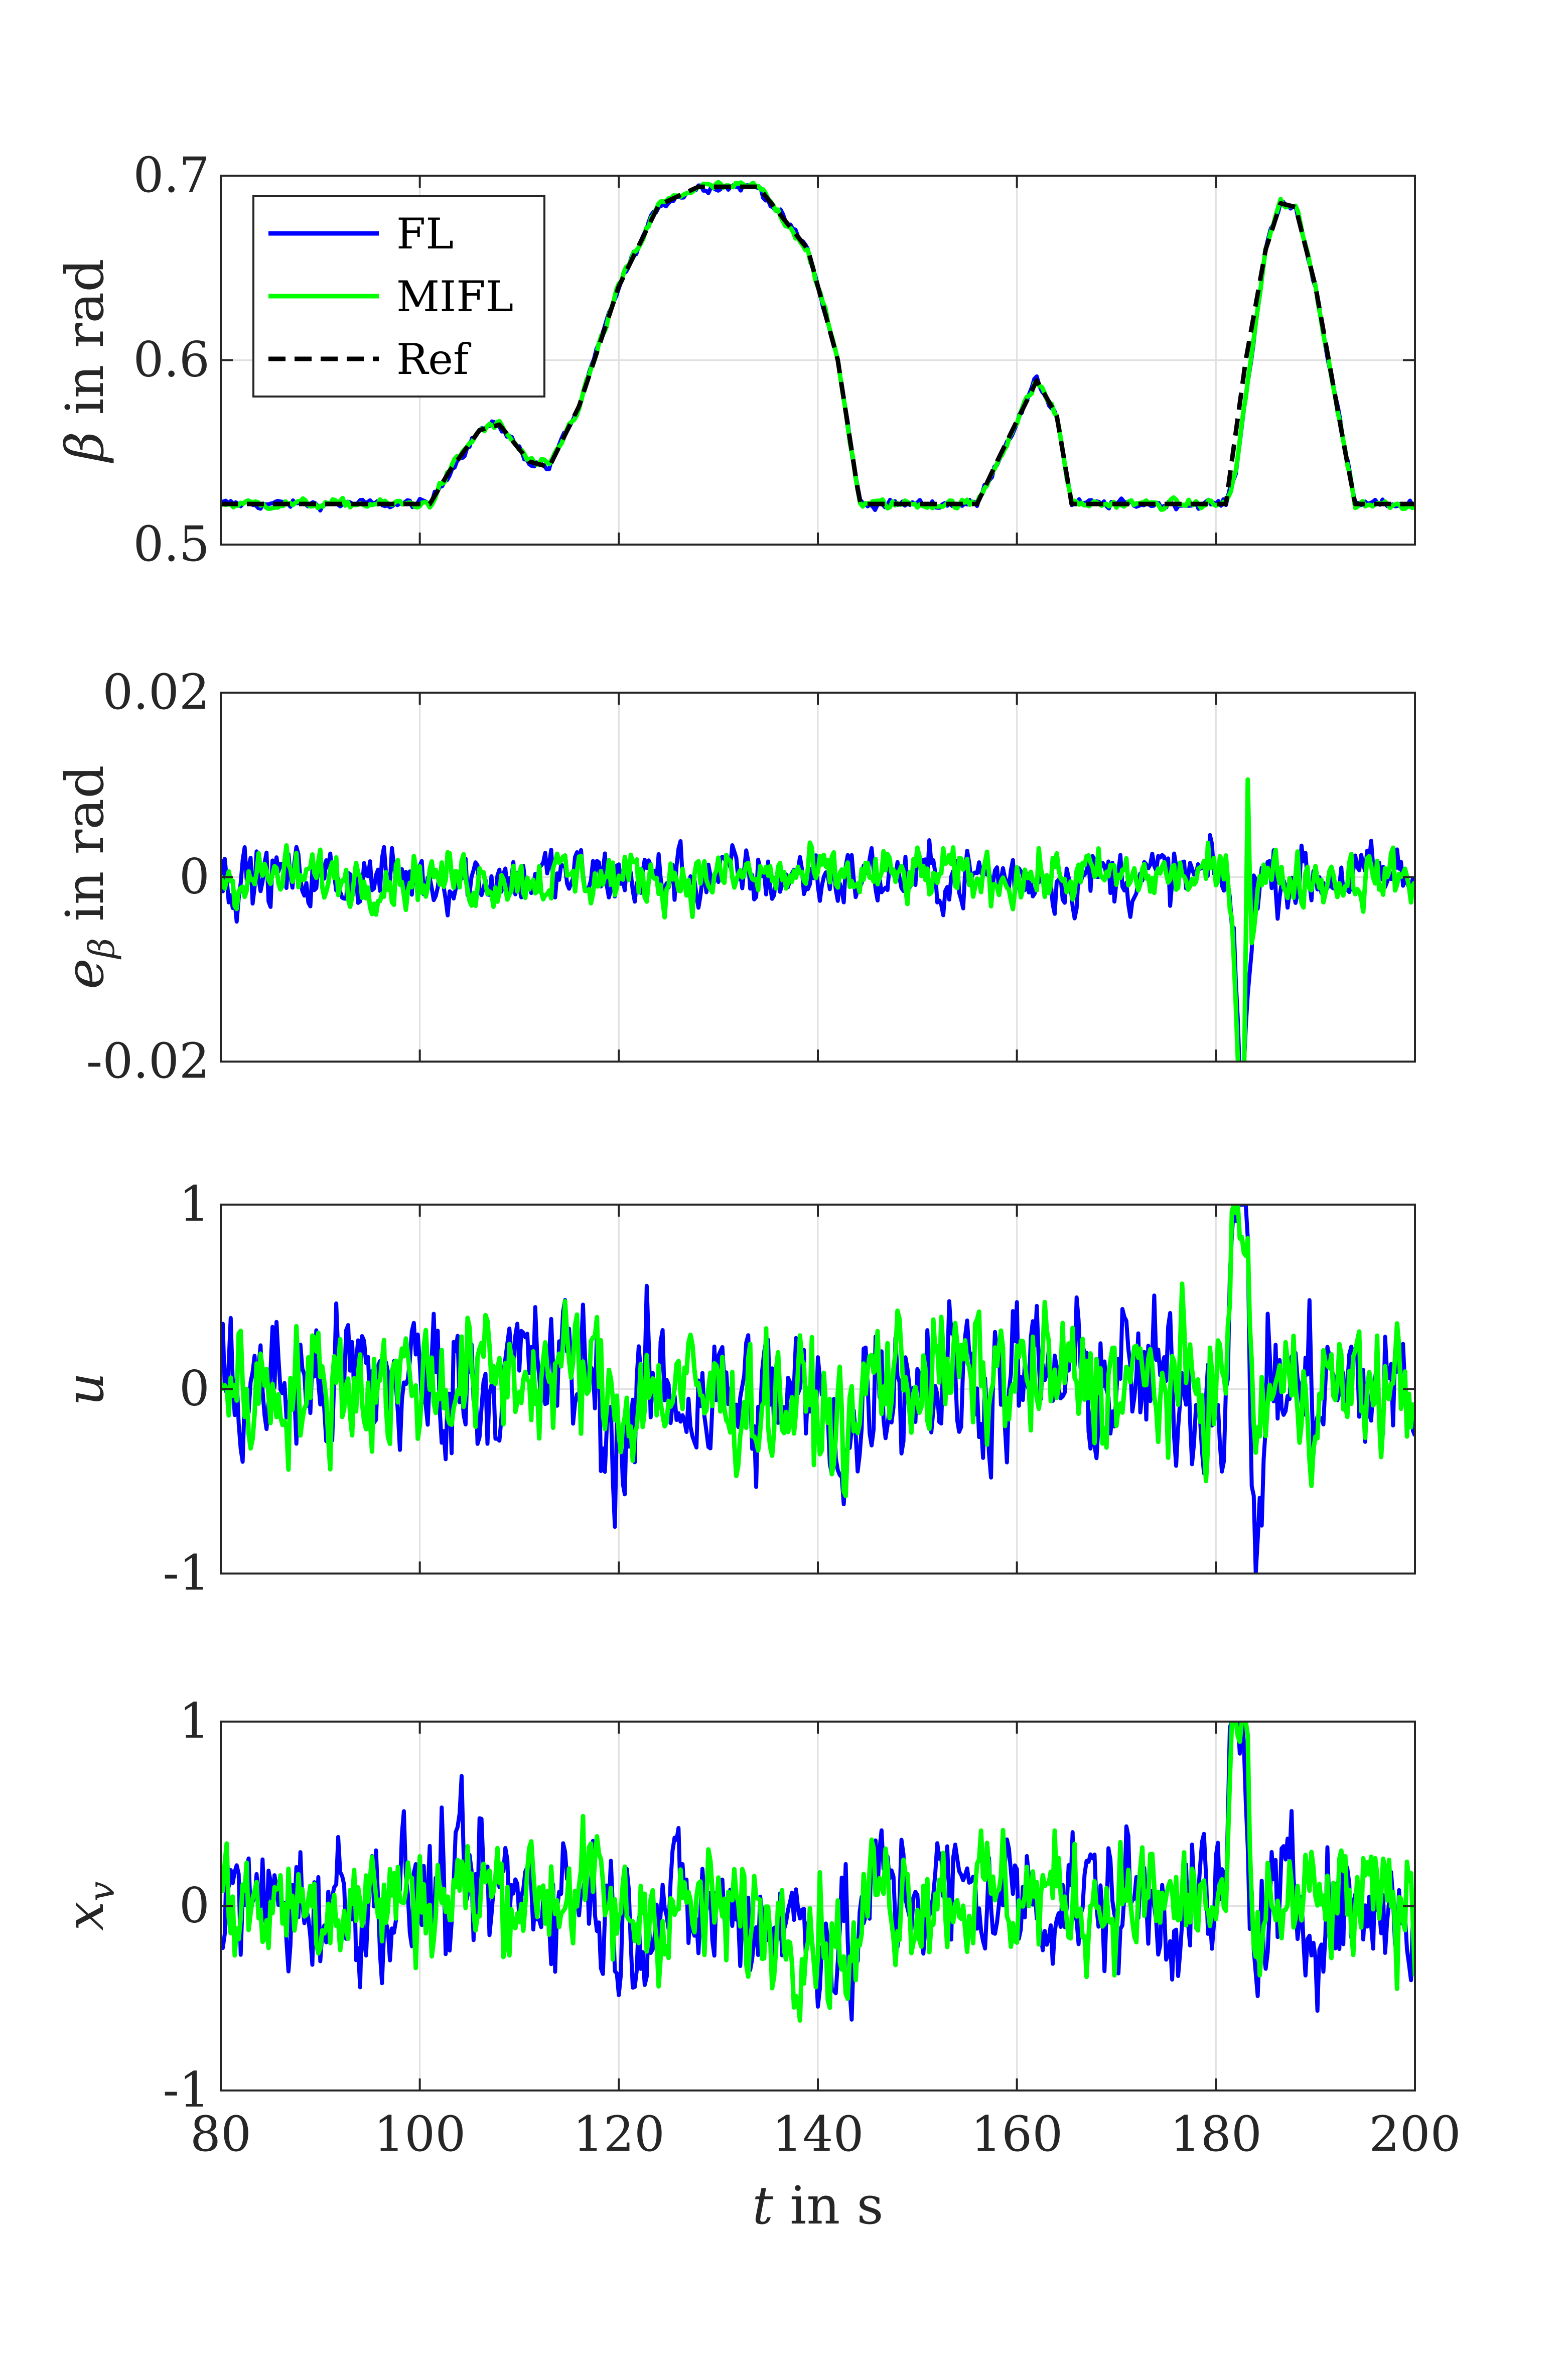 The image size is (1568, 2353). Describe the element at coordinates (171, 175) in the screenshot. I see `y-tick-label: 0.7` at that location.